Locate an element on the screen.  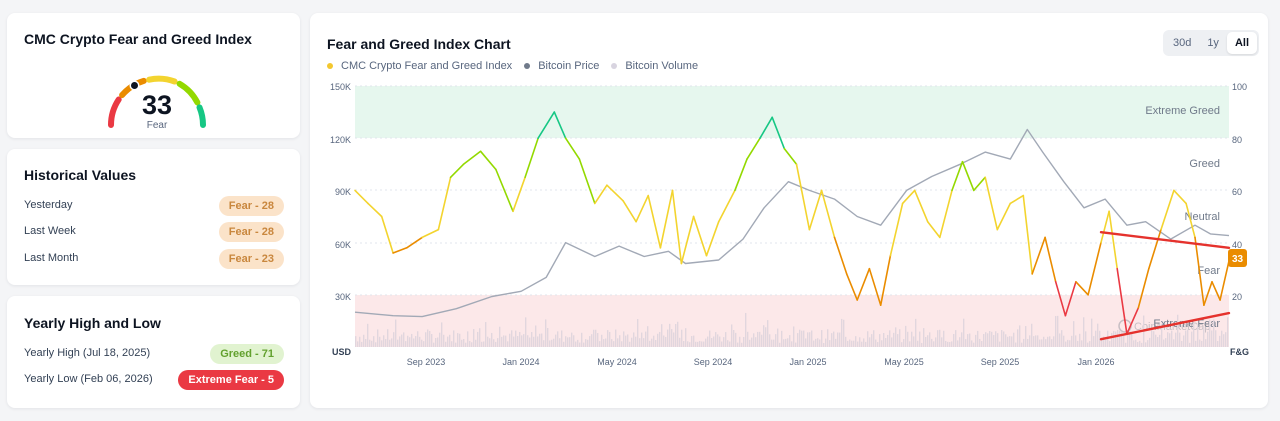
right-axis-label: F&G is located at coordinates (1239, 352).